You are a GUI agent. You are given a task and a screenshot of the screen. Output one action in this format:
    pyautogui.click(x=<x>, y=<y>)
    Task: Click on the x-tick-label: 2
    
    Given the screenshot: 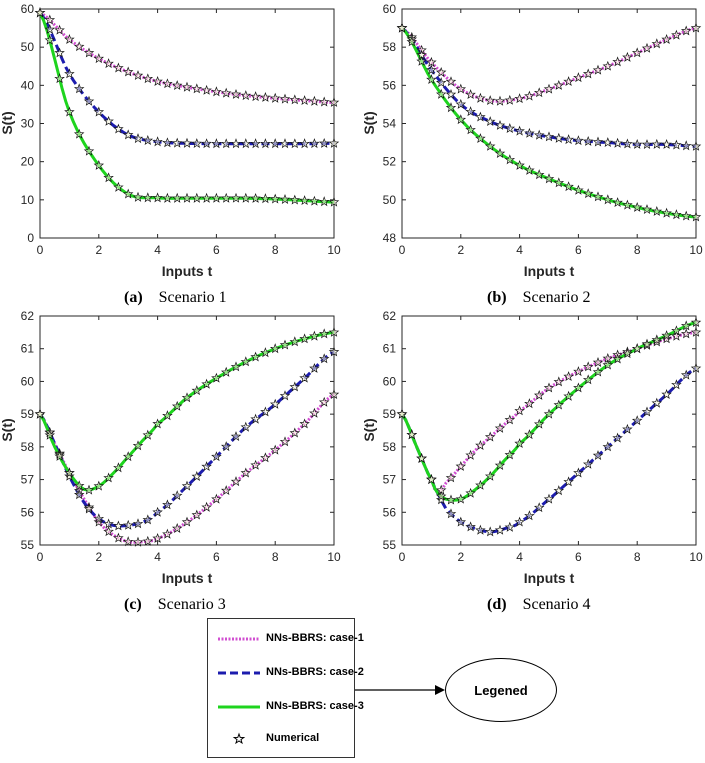 What is the action you would take?
    pyautogui.click(x=98, y=250)
    